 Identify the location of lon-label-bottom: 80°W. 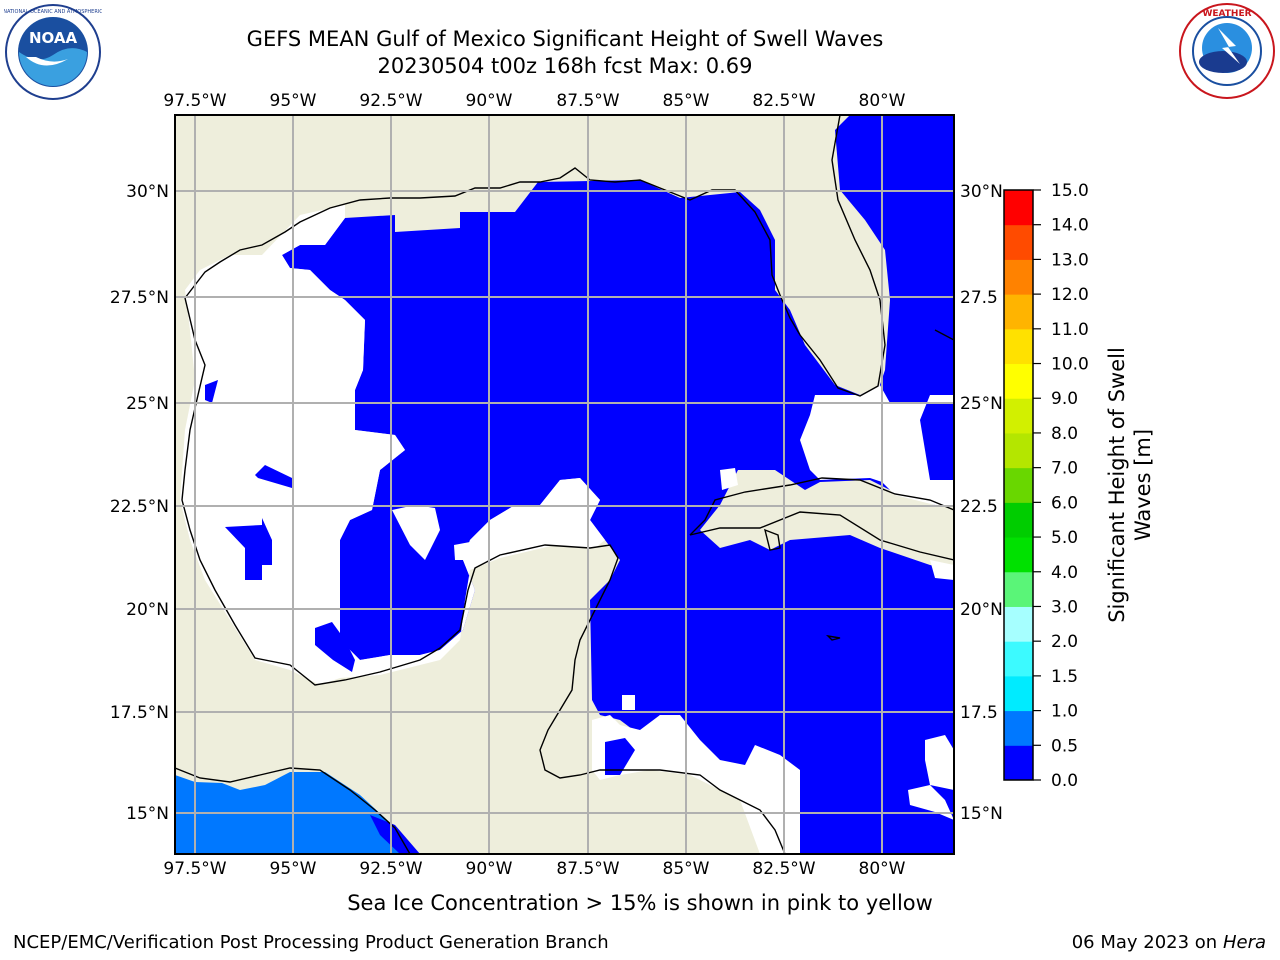
(882, 869).